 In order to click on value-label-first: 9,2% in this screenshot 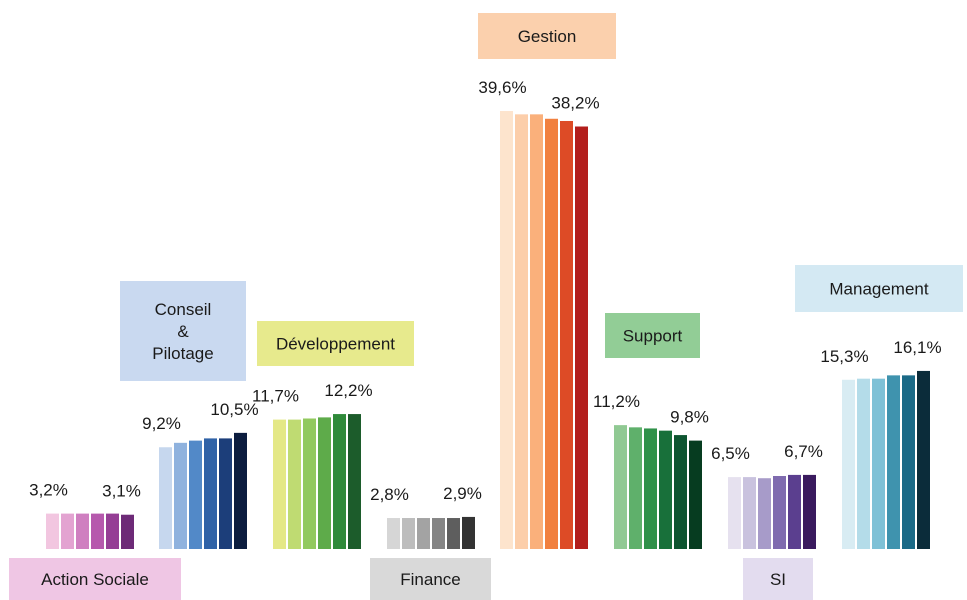, I will do `click(161, 423)`.